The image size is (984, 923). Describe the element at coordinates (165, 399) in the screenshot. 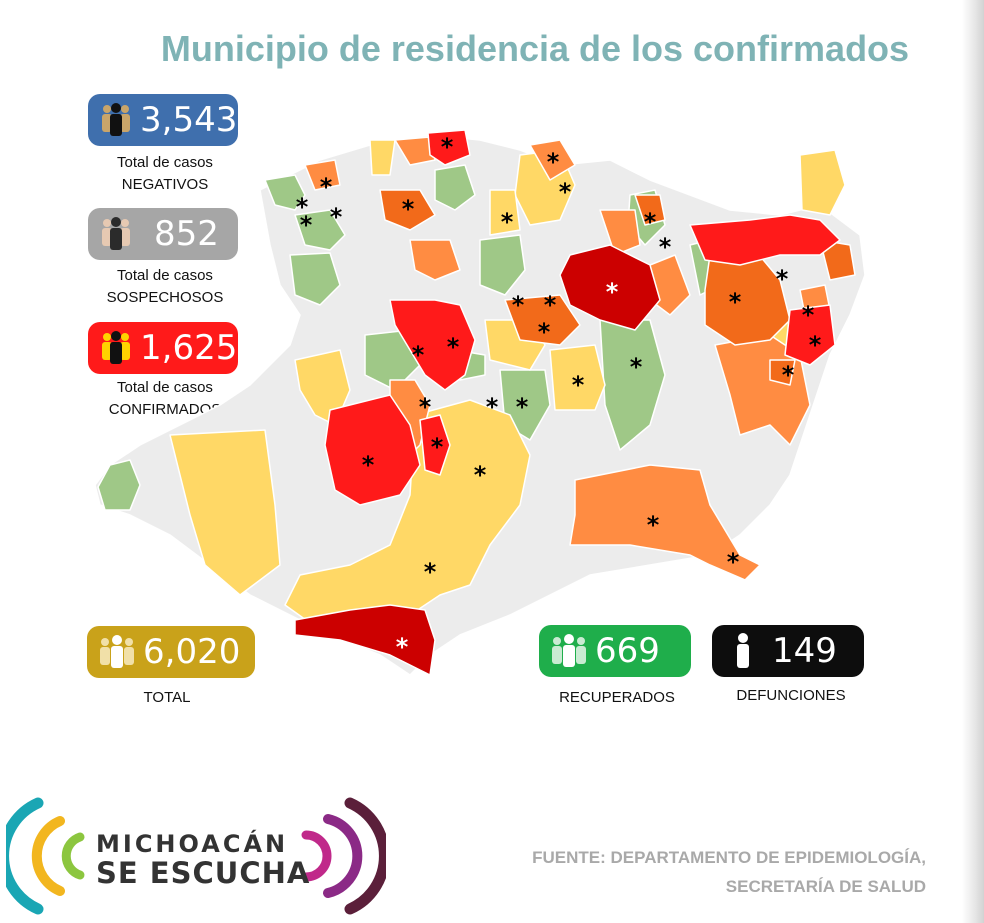

I see `confirmados-label: Total de casos CONFIRMADOS` at that location.